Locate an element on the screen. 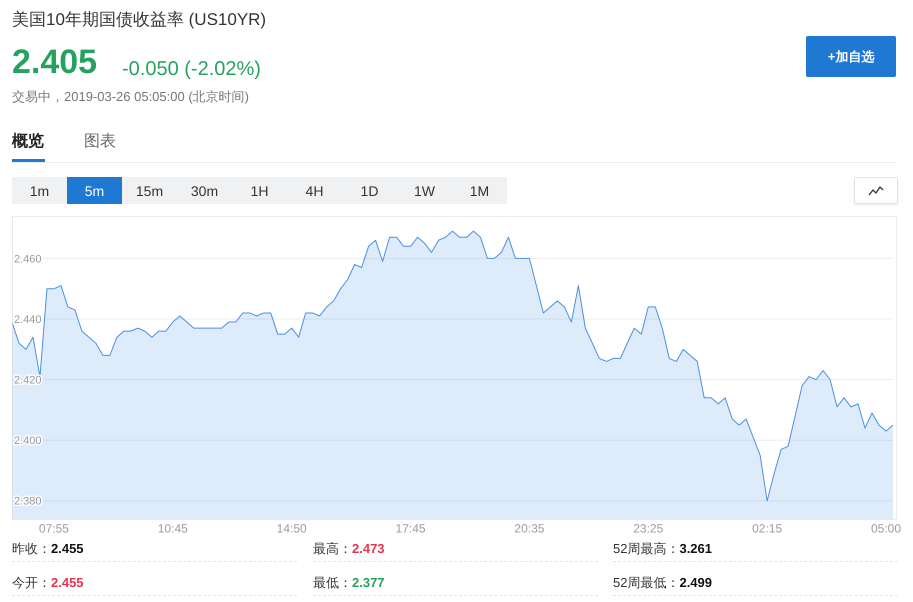 The height and width of the screenshot is (602, 913). x-tick-label: 14:50 is located at coordinates (292, 529).